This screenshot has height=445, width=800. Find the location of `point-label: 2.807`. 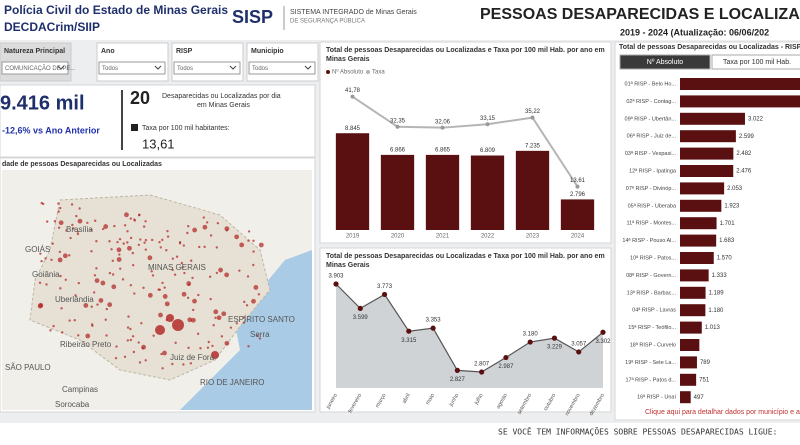

point-label: 2.807 is located at coordinates (482, 365).